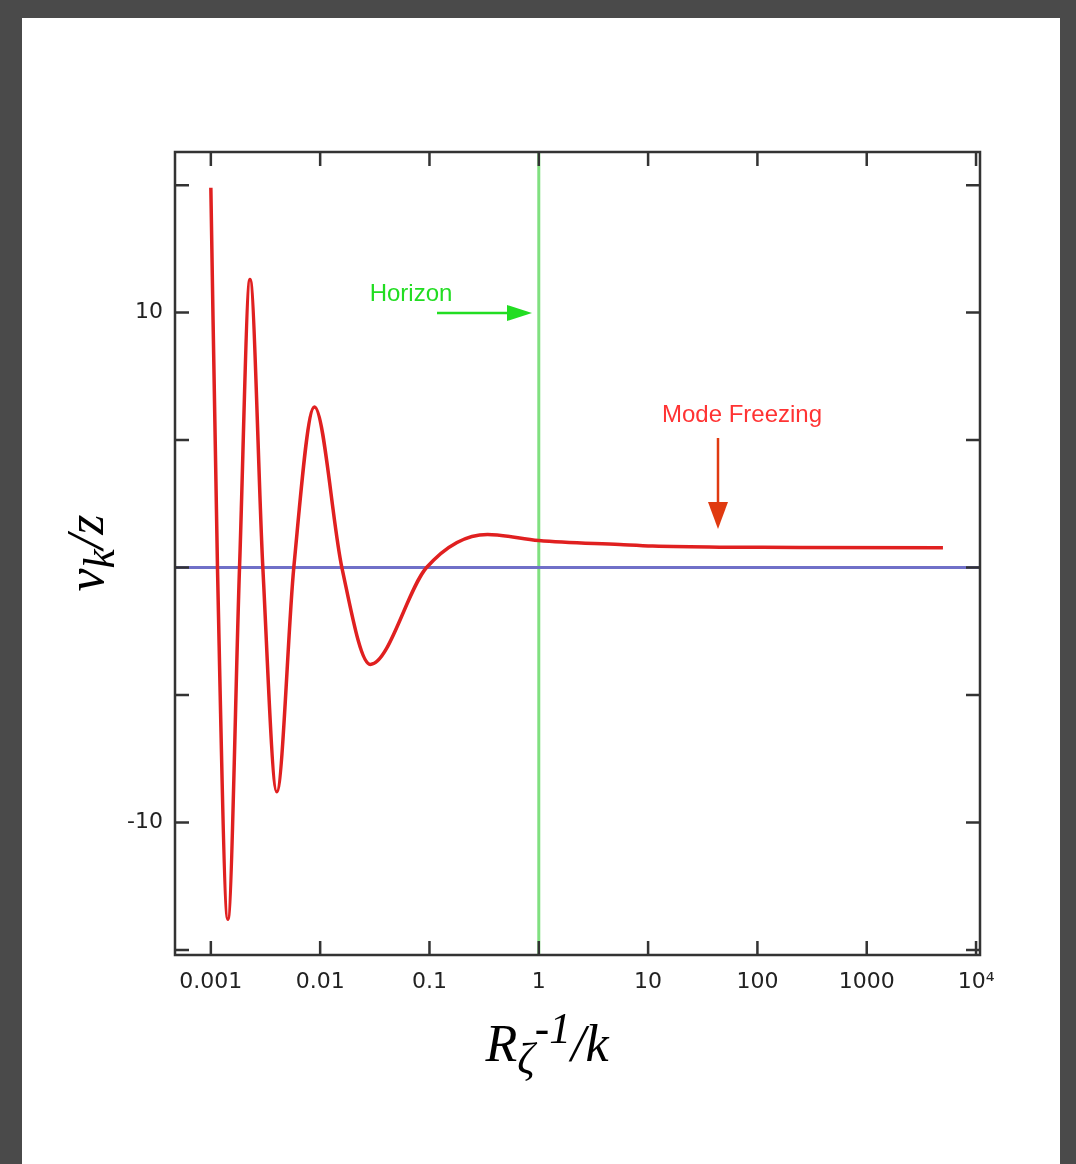  I want to click on x-tick-label: 100, so click(757, 980).